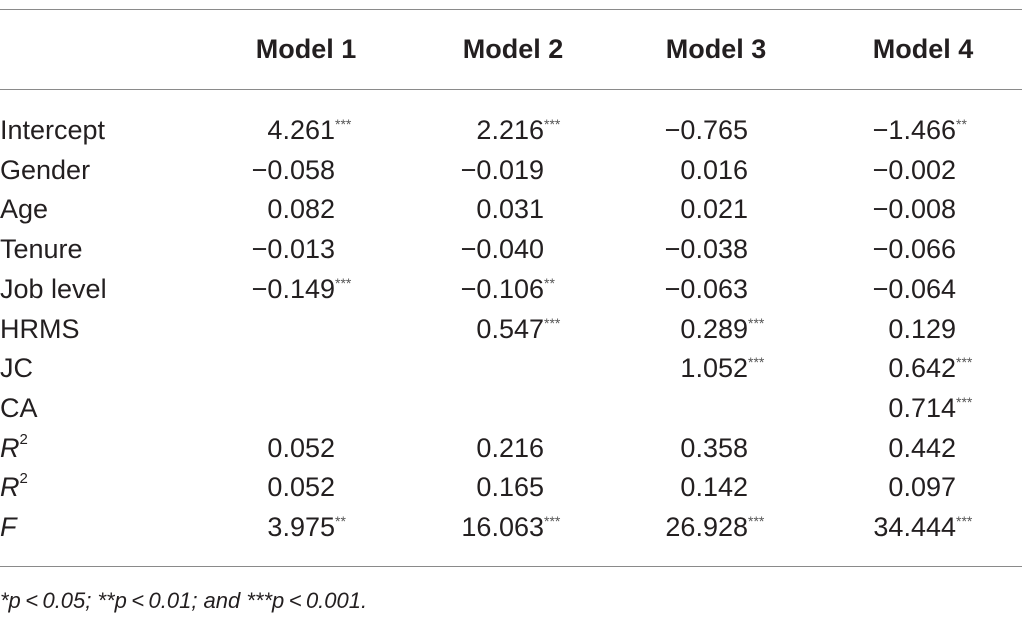 This screenshot has width=1022, height=628. What do you see at coordinates (714, 209) in the screenshot?
I see `table-cell: 0.021` at bounding box center [714, 209].